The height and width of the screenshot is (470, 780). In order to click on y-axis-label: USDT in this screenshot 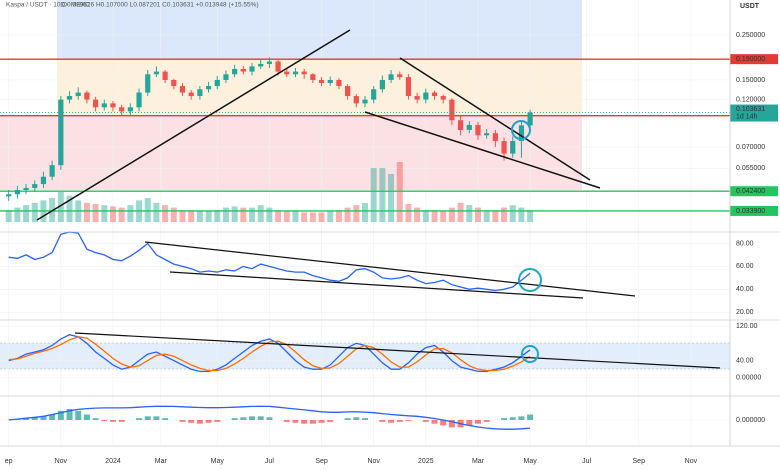, I will do `click(750, 6)`.